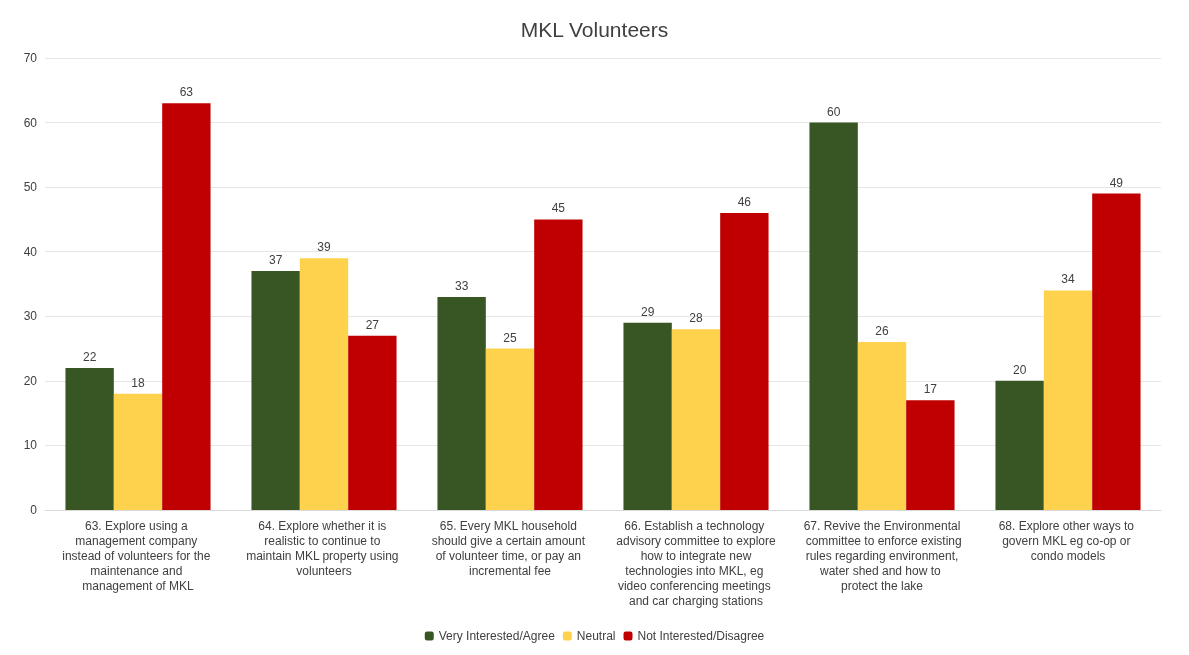 The height and width of the screenshot is (655, 1189). What do you see at coordinates (34, 510) in the screenshot?
I see `y-tick-label: 0` at bounding box center [34, 510].